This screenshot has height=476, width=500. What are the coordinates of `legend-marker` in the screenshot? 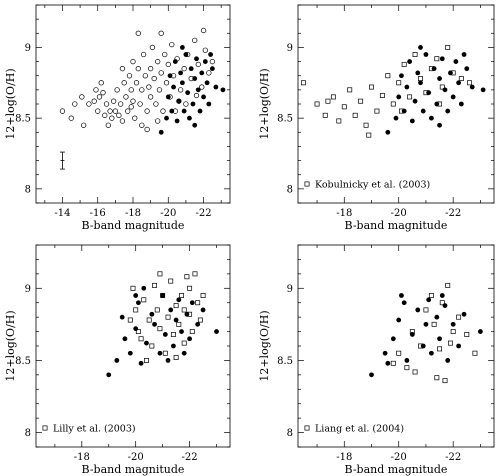 It's located at (307, 428).